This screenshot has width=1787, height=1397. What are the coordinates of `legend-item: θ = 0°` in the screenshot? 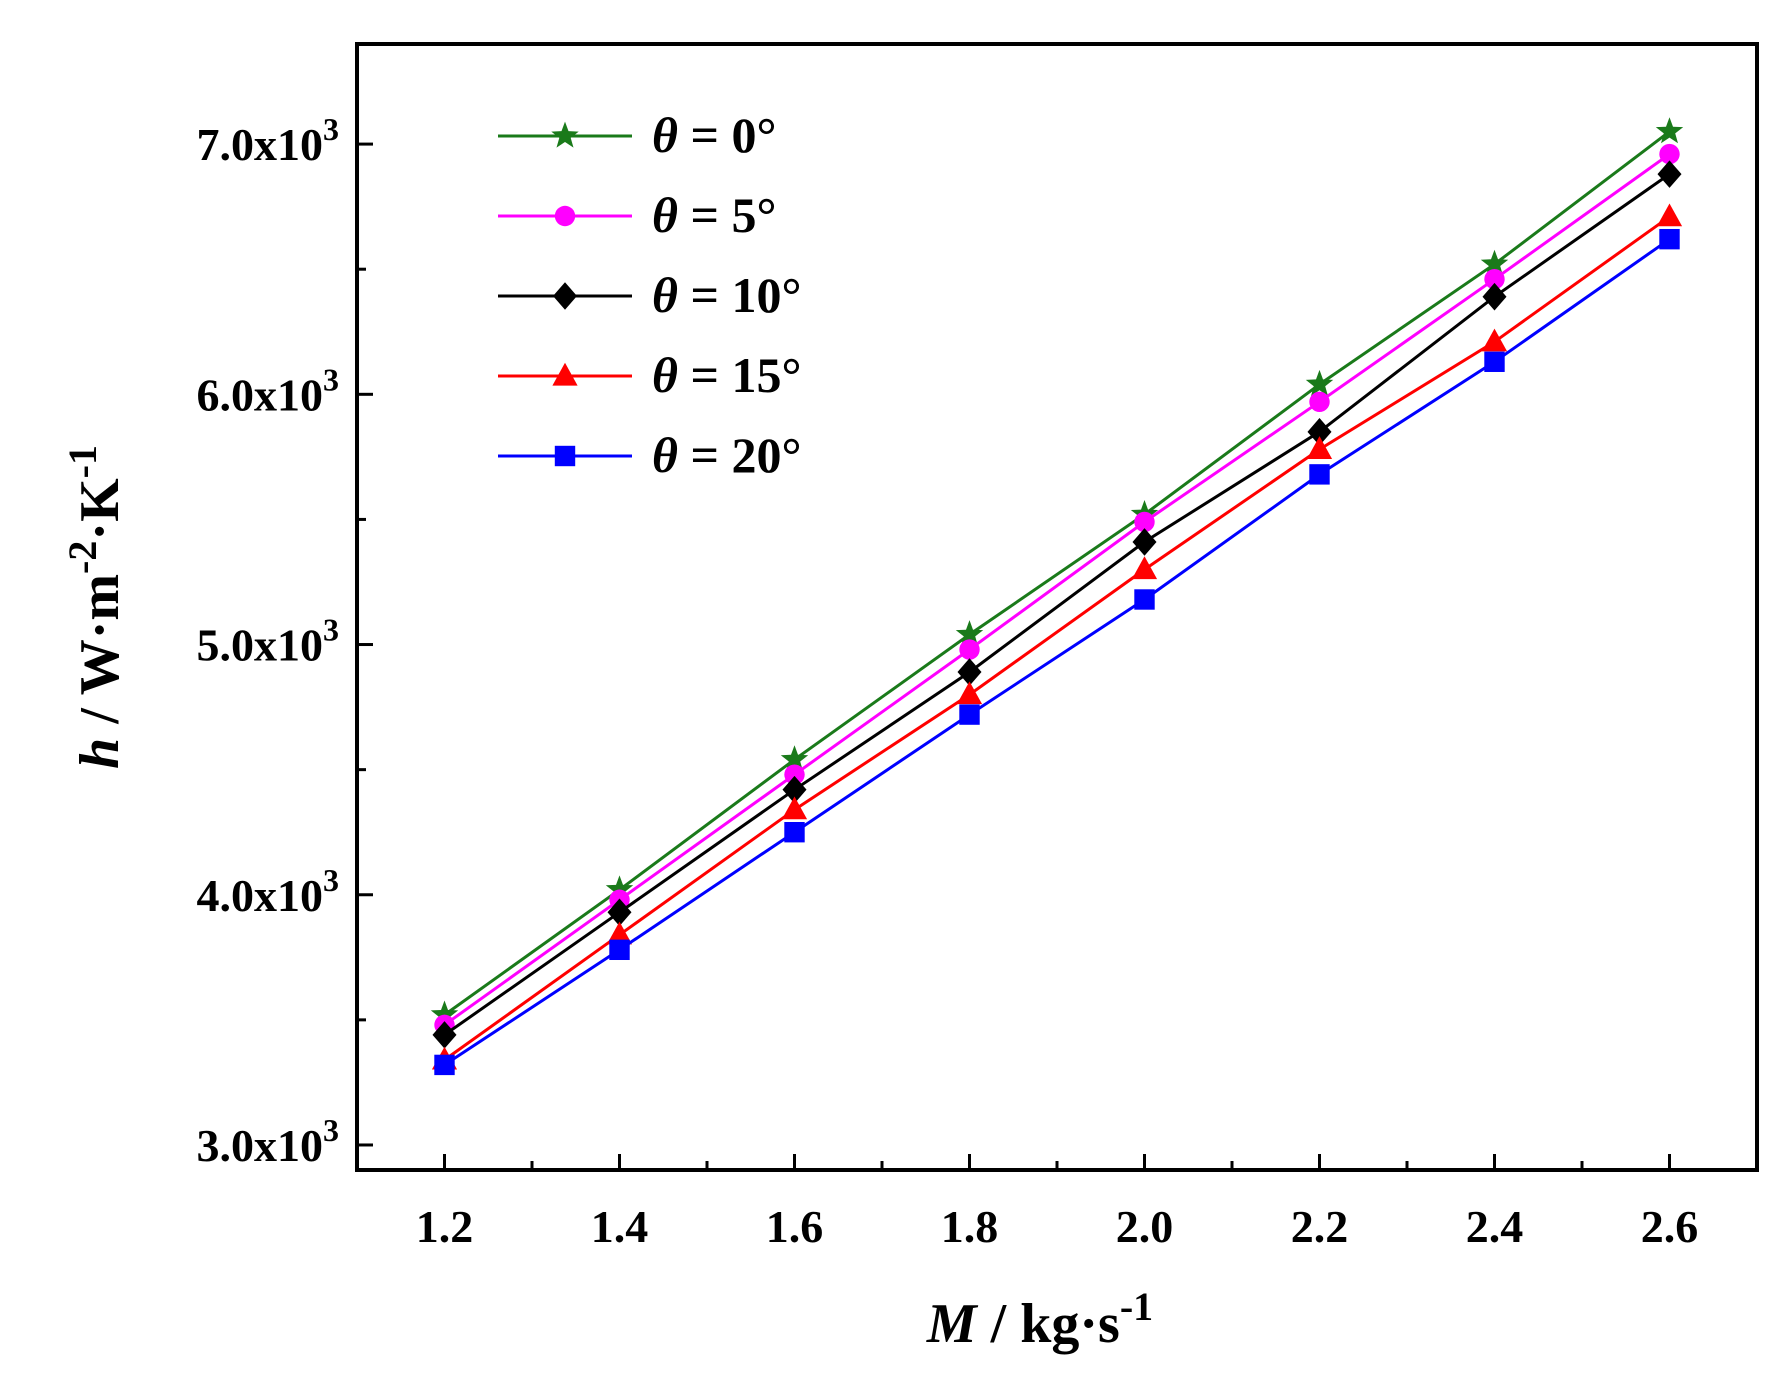 It's located at (637, 135).